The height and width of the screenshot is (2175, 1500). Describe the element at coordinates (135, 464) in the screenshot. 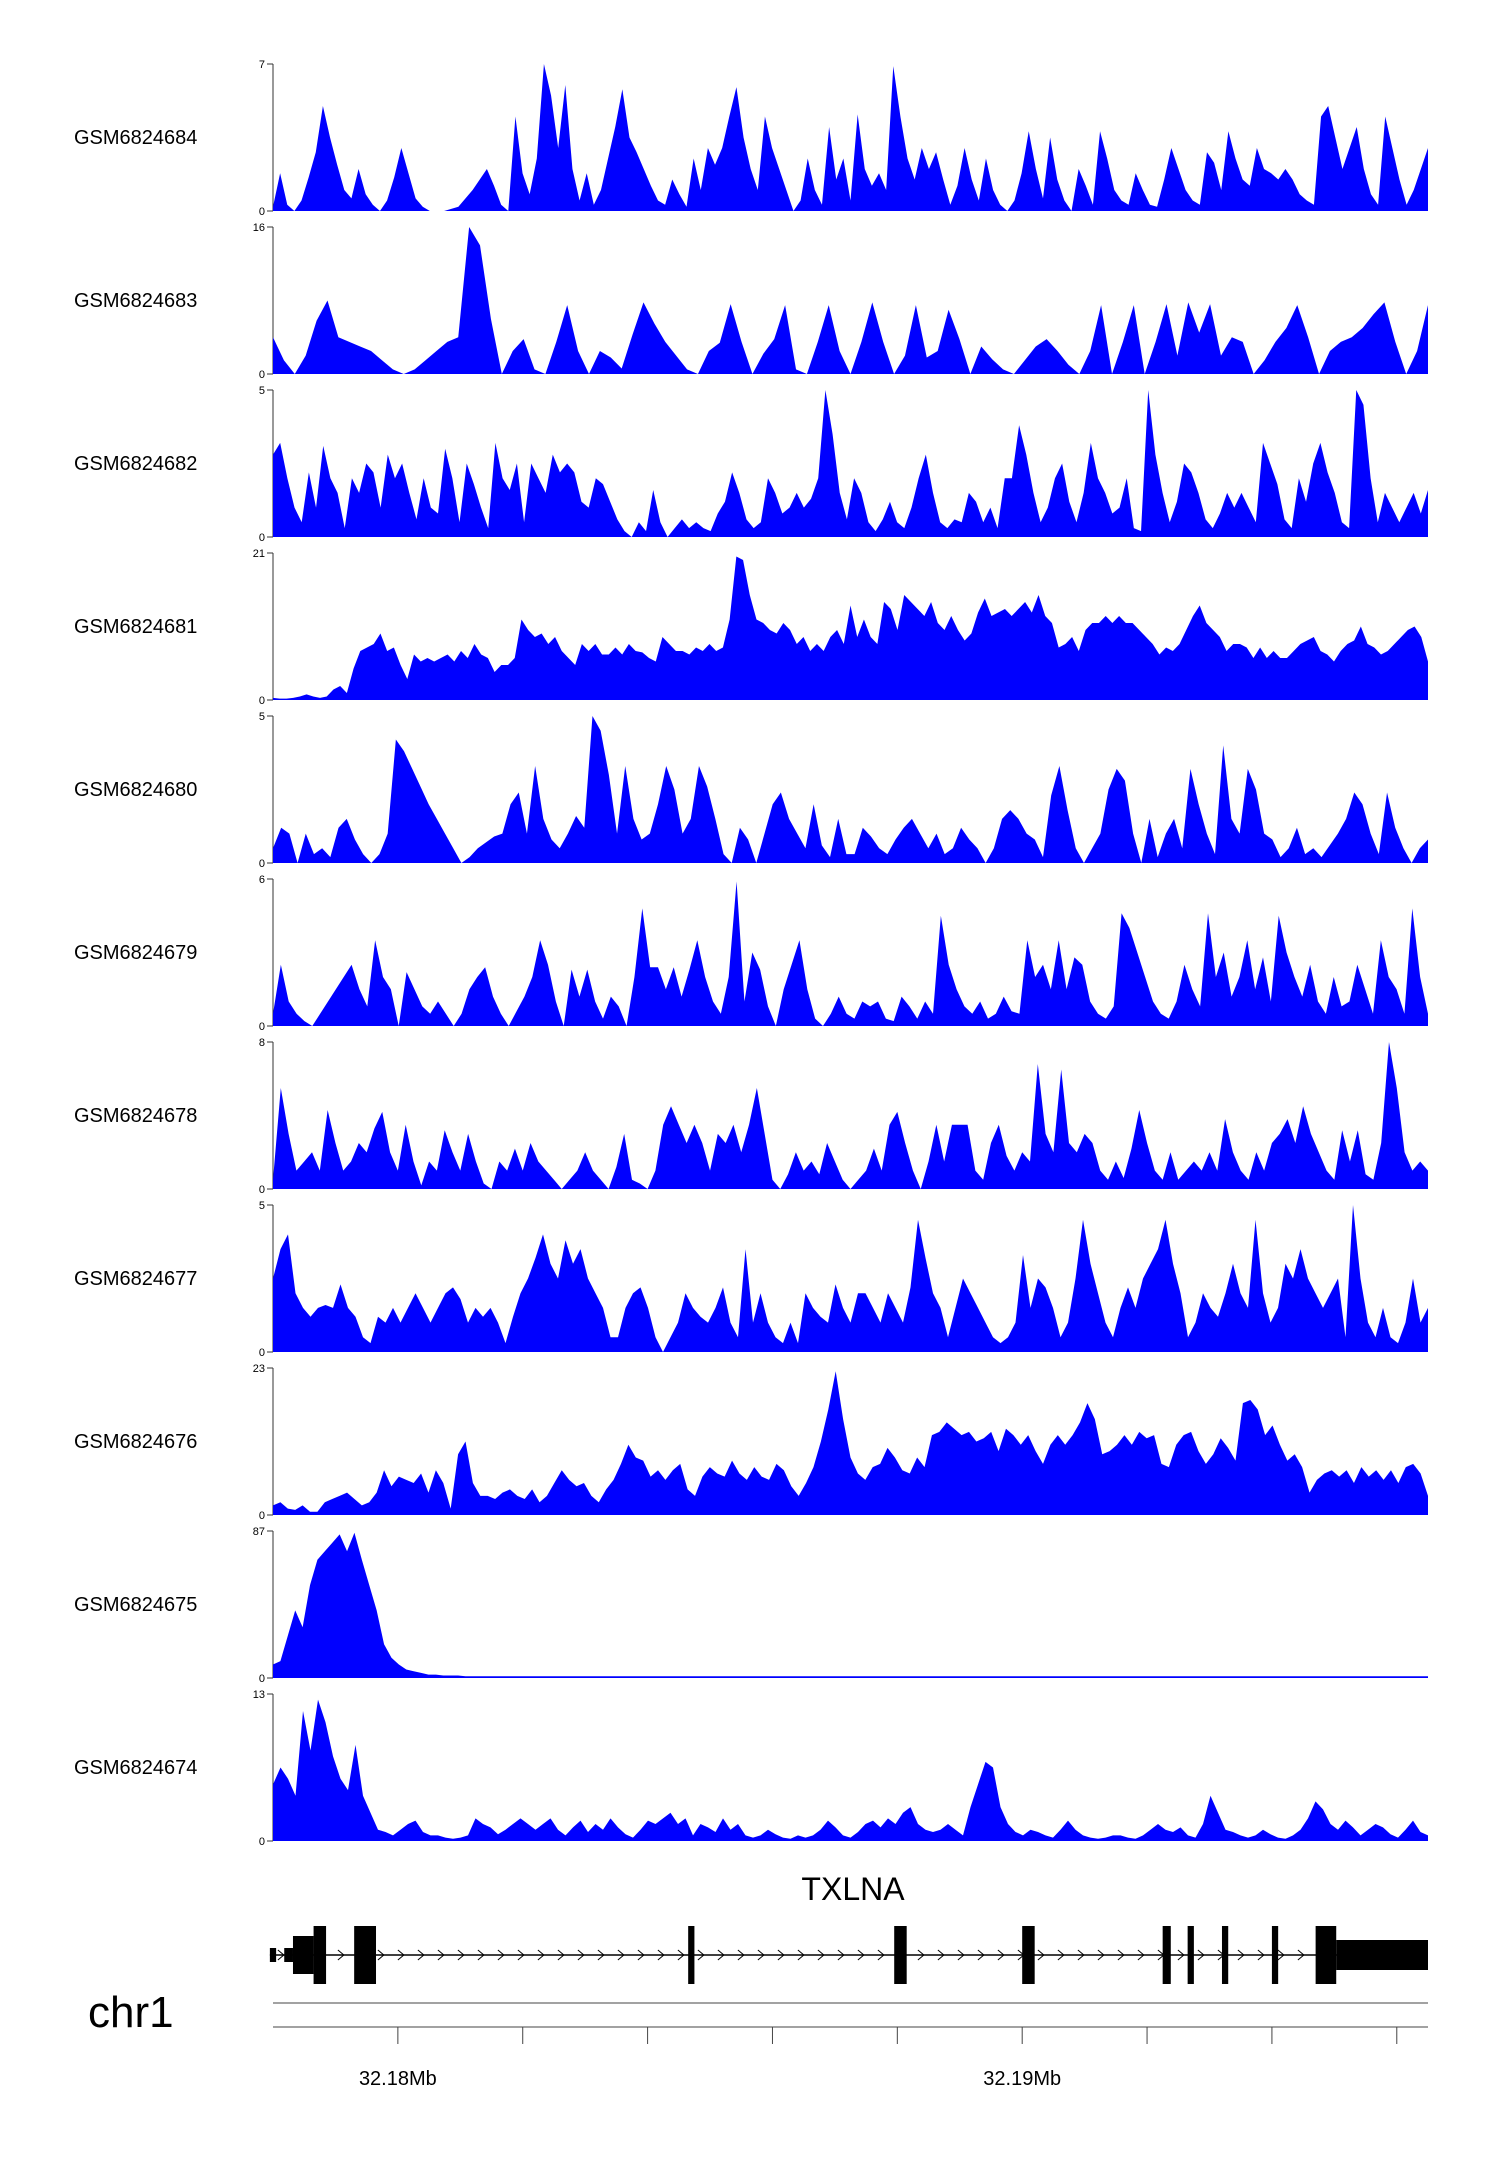

I see `track-label: GSM6824682` at that location.